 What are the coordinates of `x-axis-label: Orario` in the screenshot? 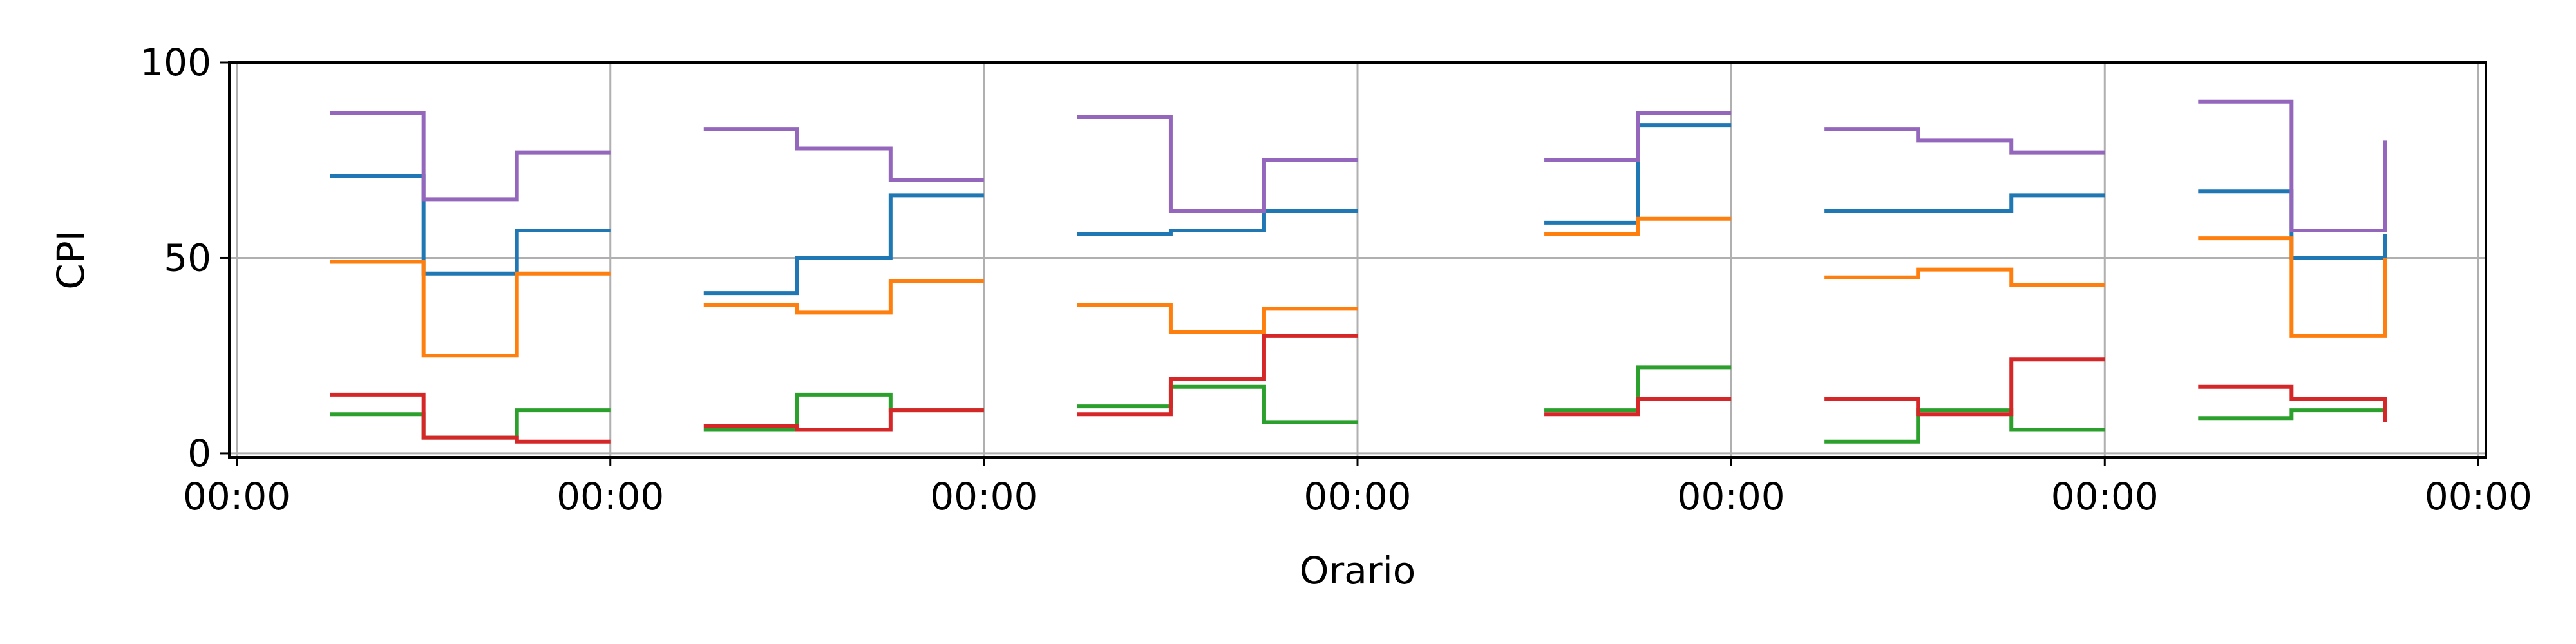 It's located at (1358, 570).